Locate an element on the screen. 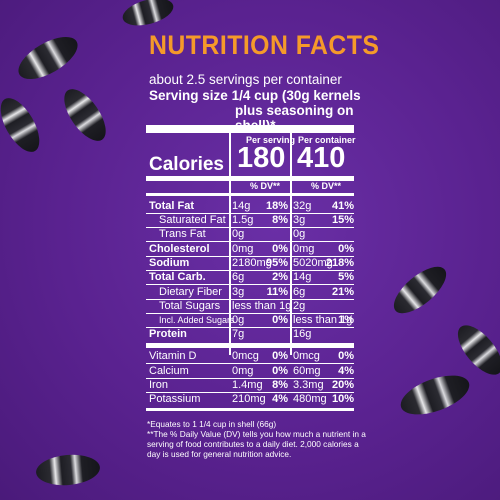 Image resolution: width=500 pixels, height=500 pixels. serving-amount-calcium: 0mg is located at coordinates (243, 371).